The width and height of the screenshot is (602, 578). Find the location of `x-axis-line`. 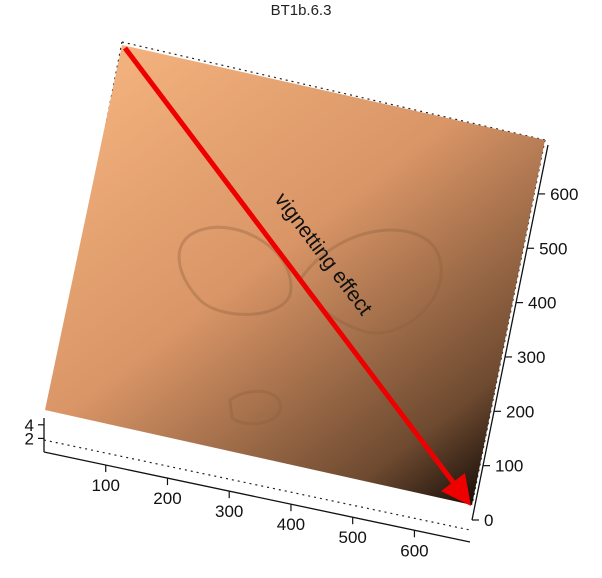

x-axis-line is located at coordinates (257, 497).